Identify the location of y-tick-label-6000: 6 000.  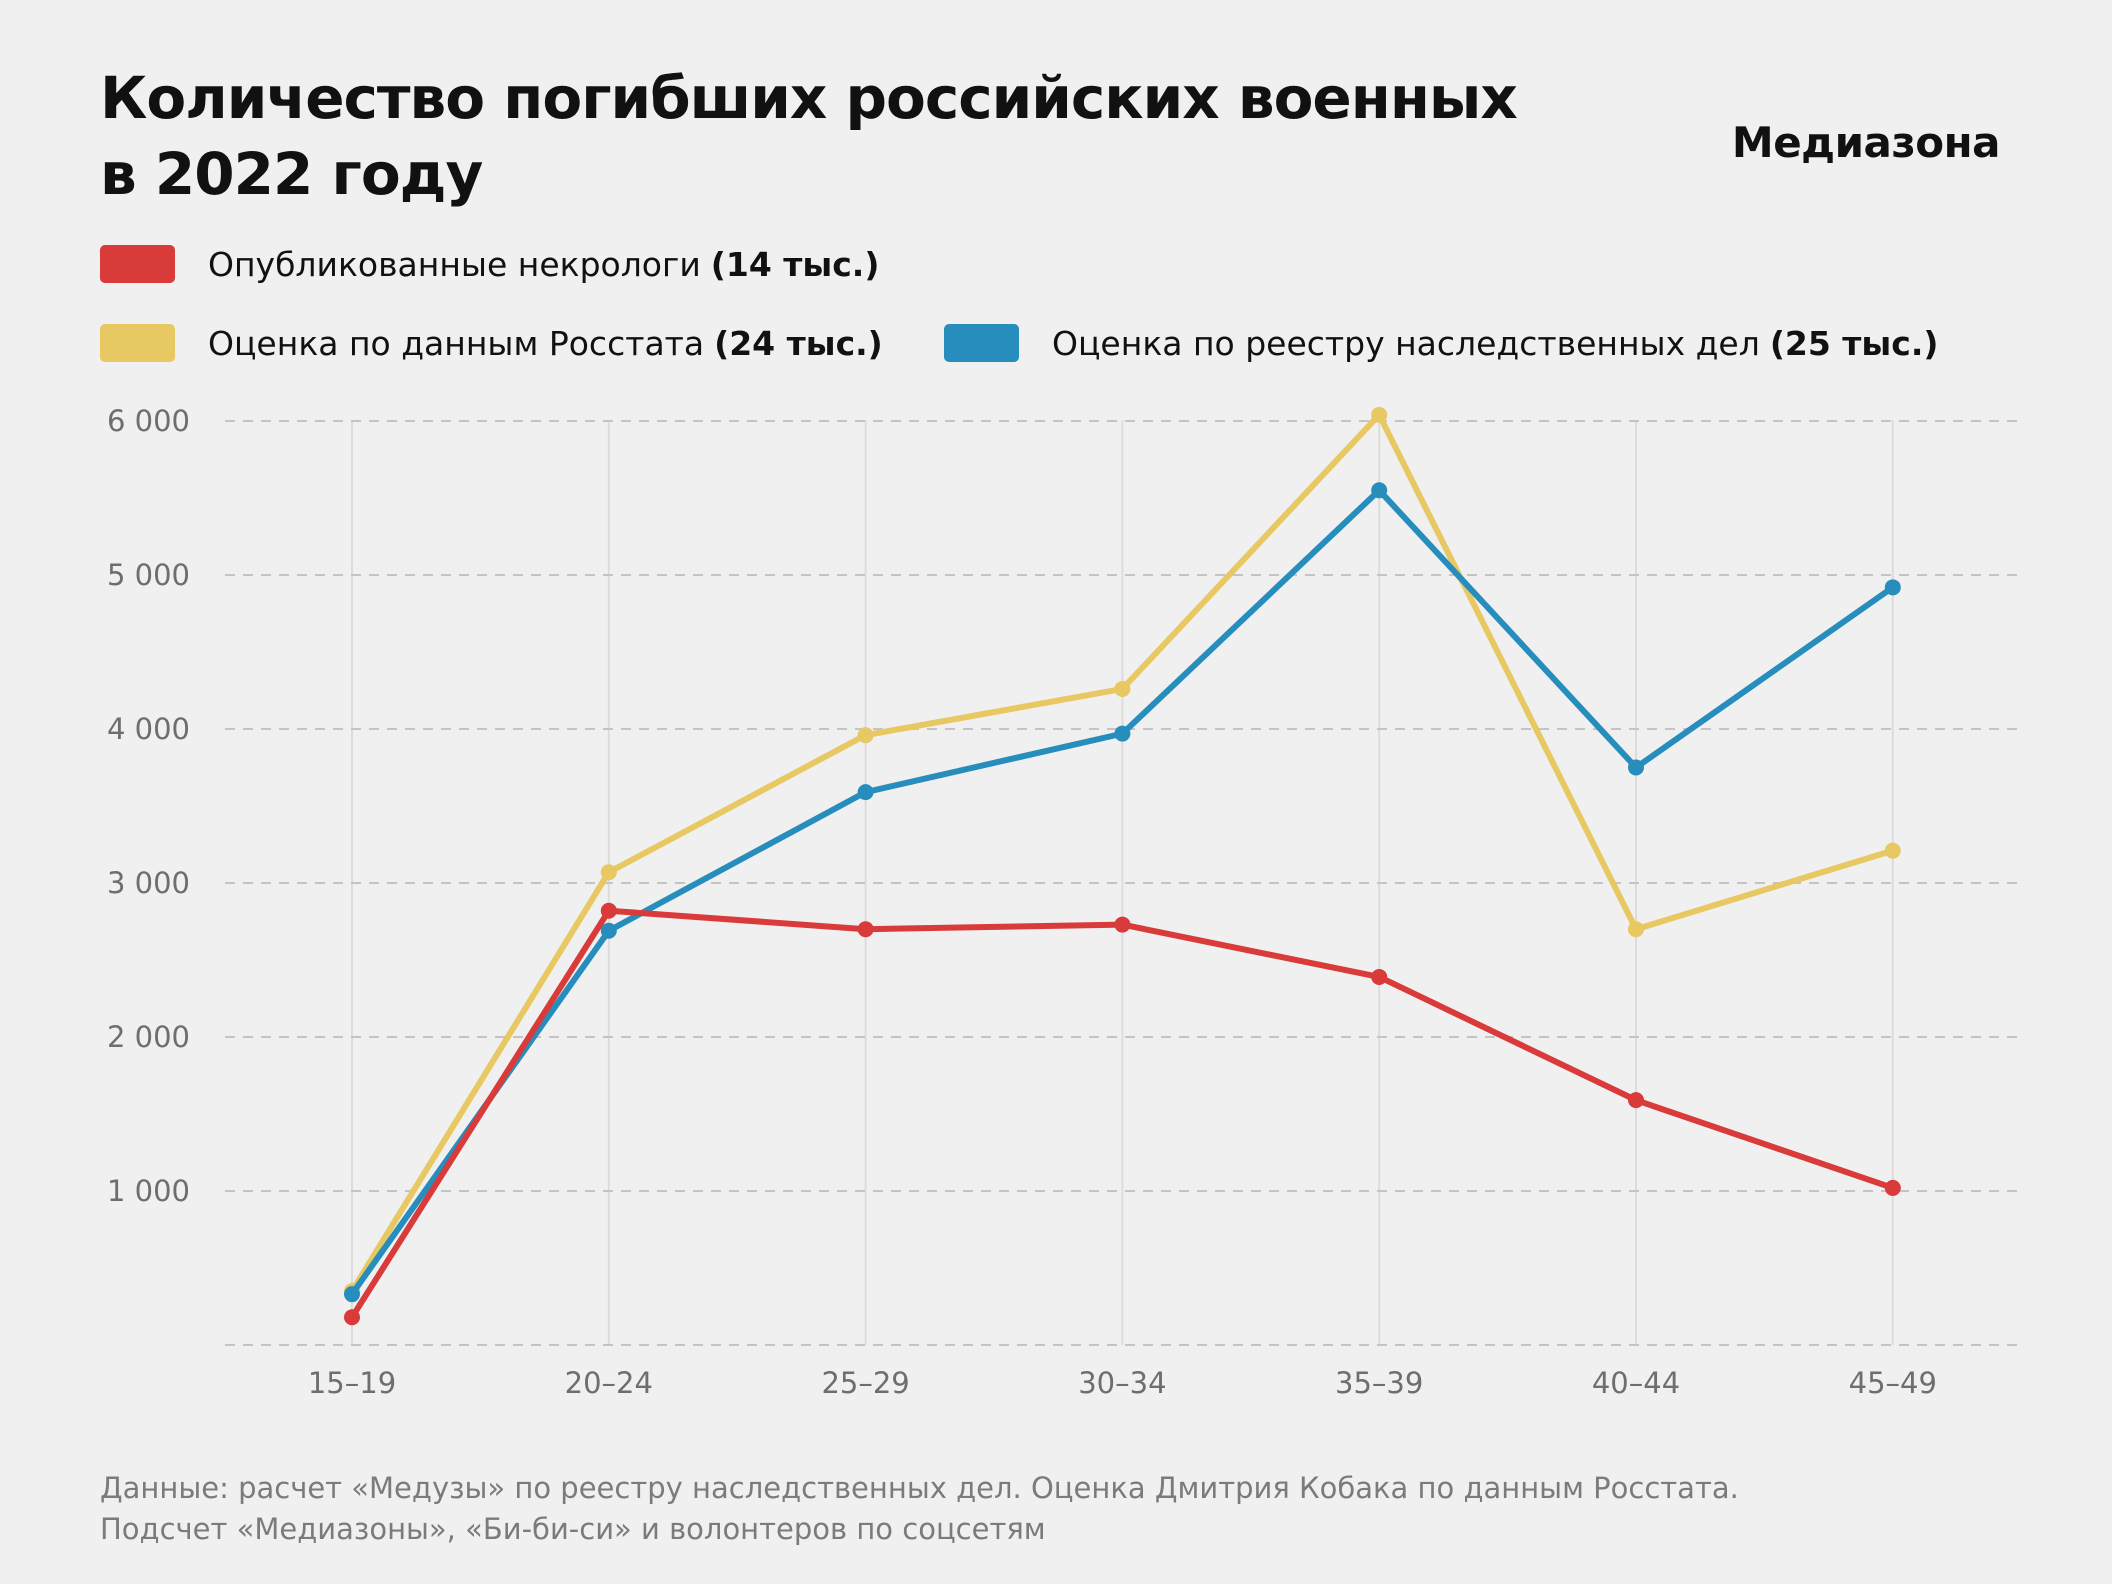
(148, 421).